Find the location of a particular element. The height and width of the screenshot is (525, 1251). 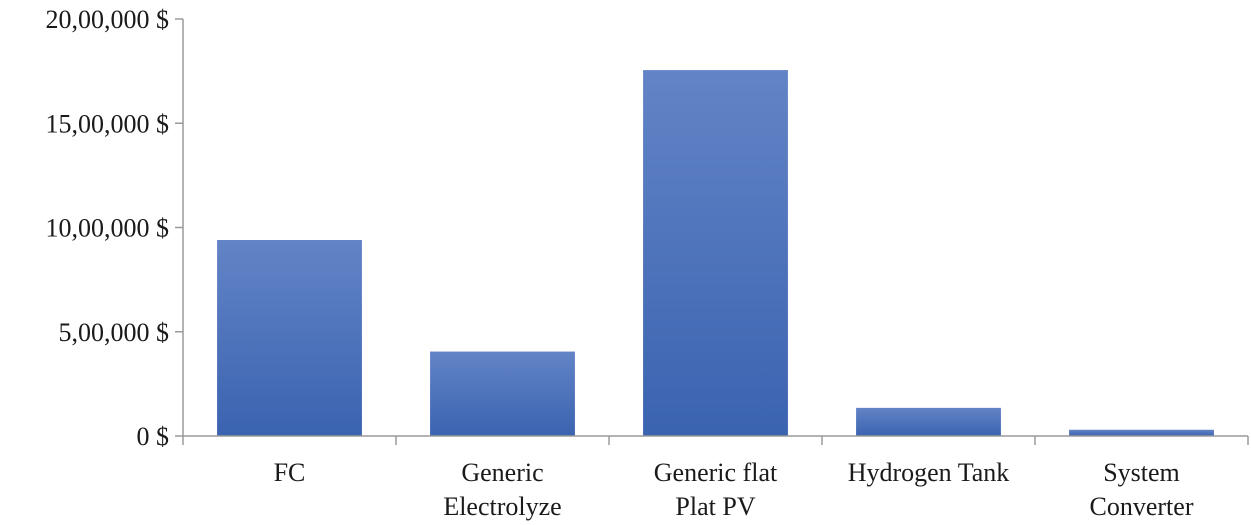

x-category-label: FC is located at coordinates (290, 472).